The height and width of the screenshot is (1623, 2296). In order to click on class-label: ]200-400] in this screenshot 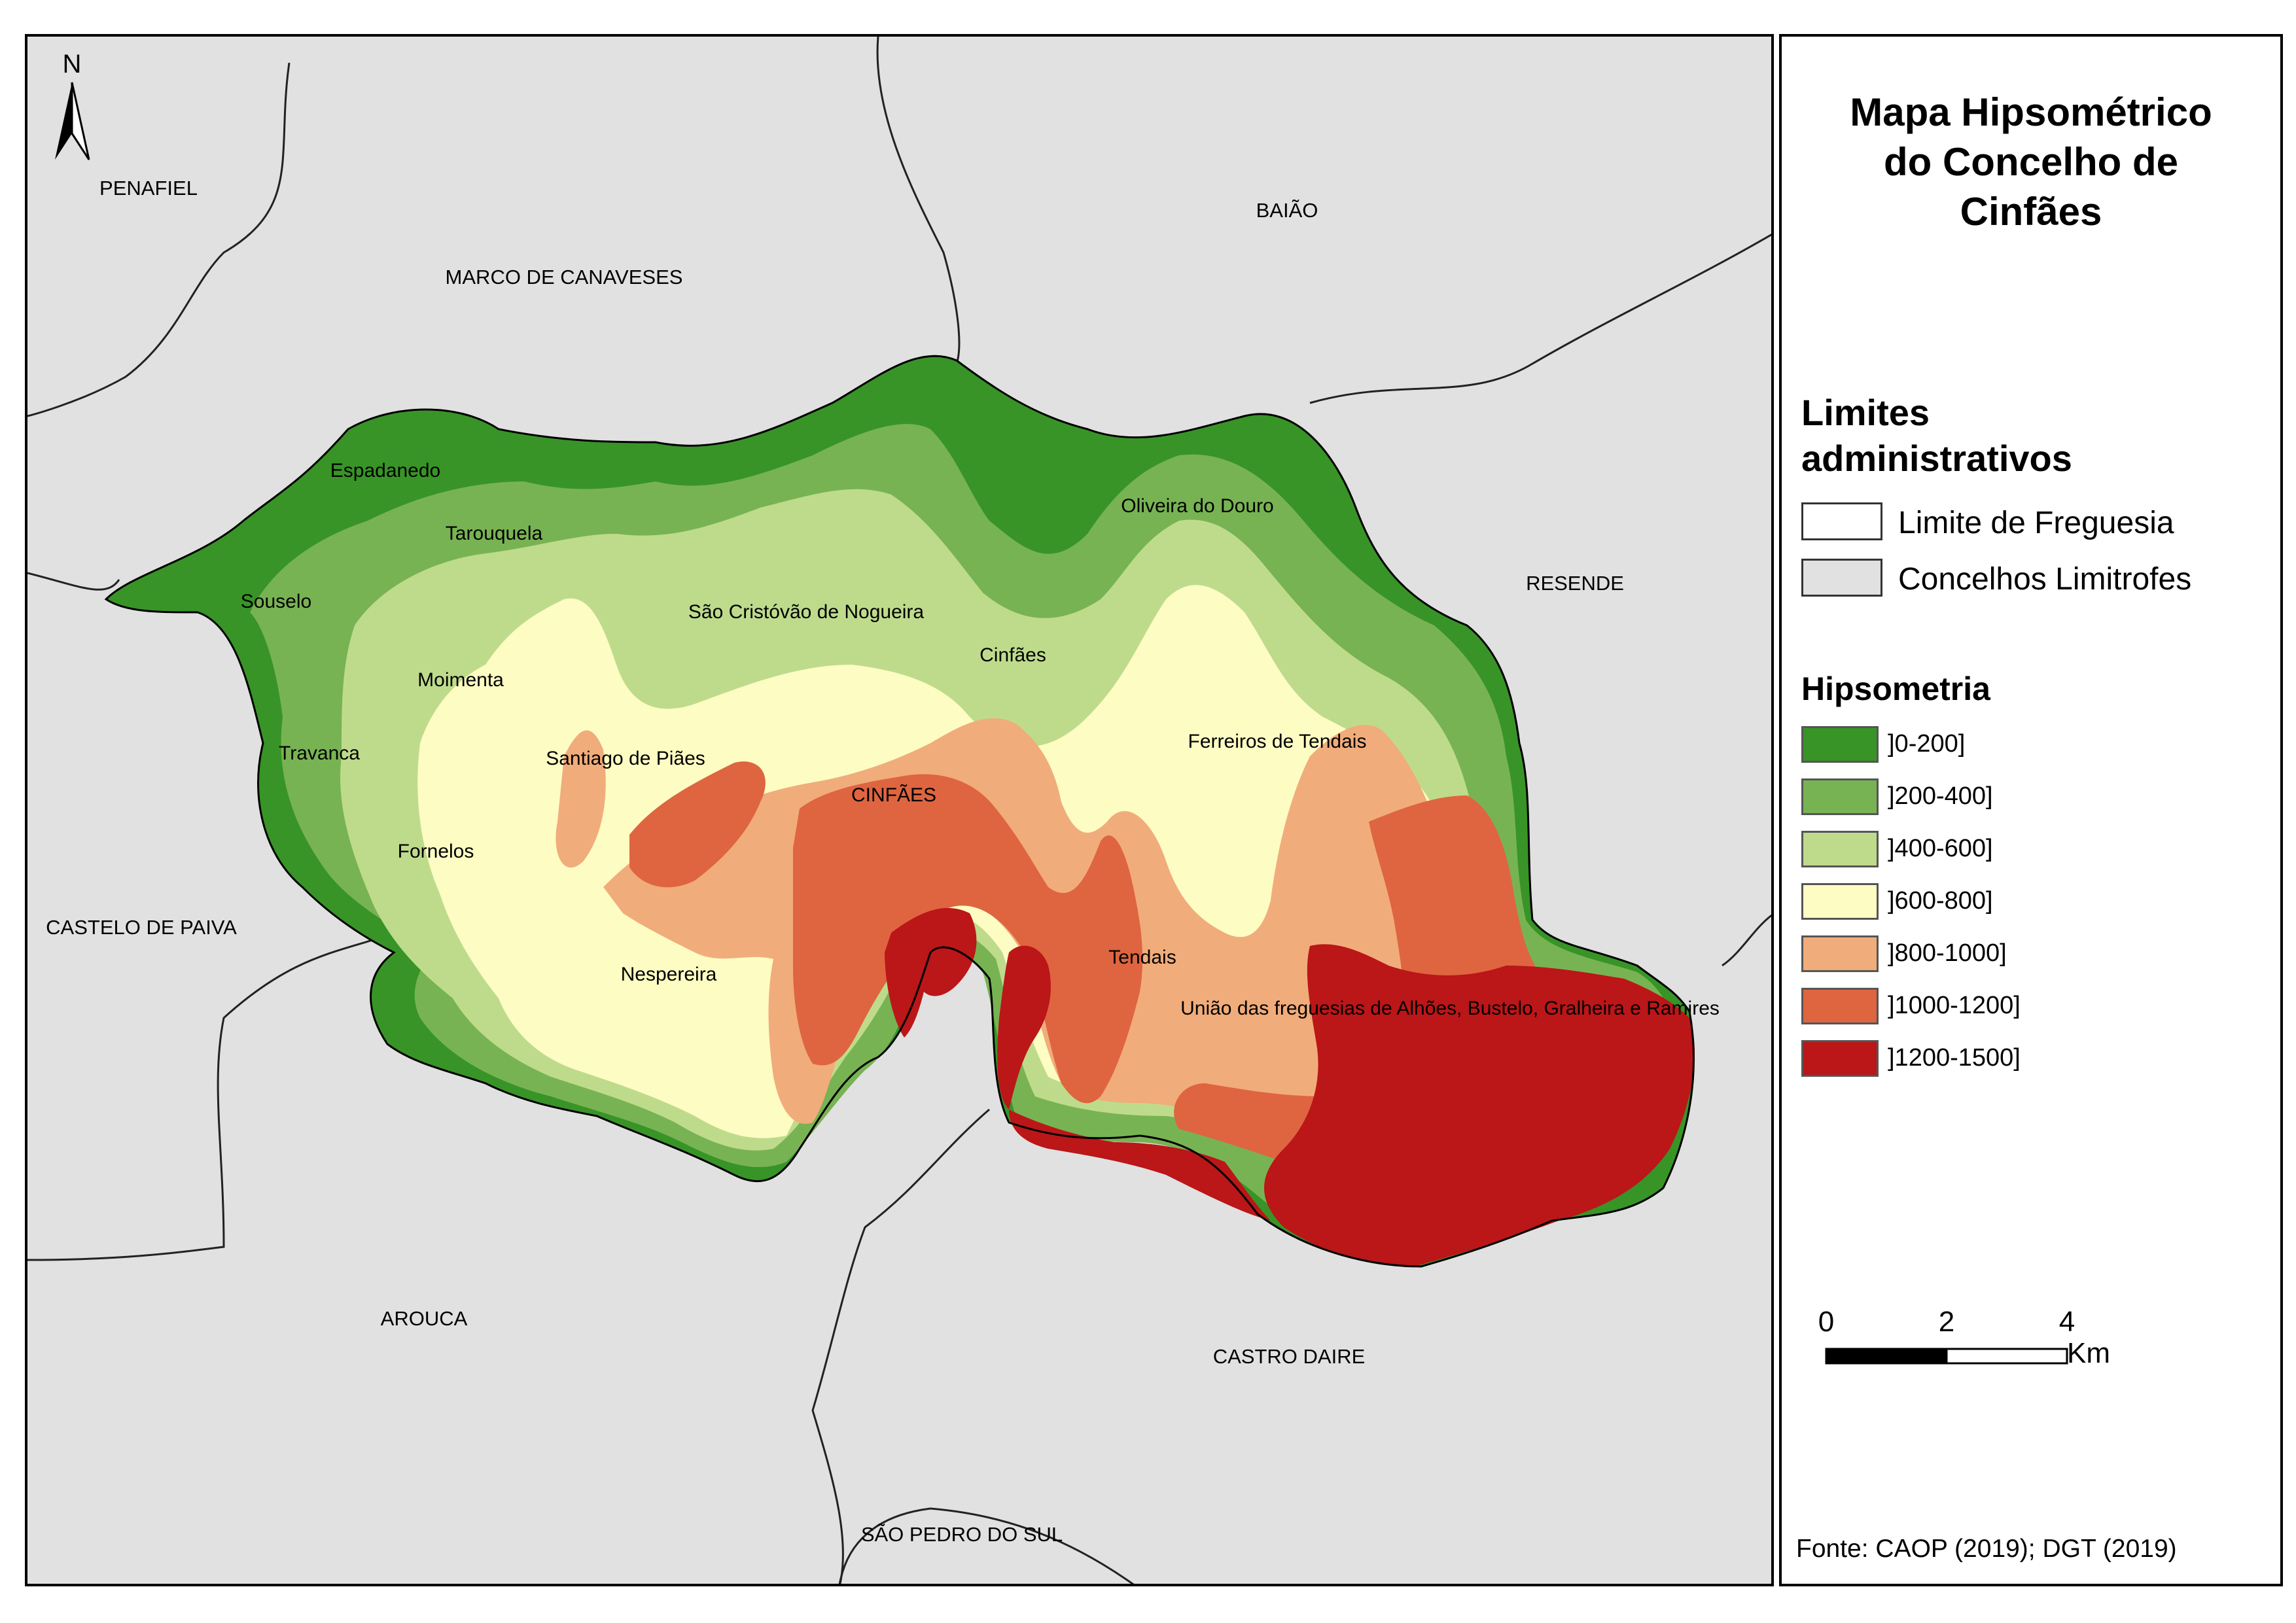, I will do `click(1940, 796)`.